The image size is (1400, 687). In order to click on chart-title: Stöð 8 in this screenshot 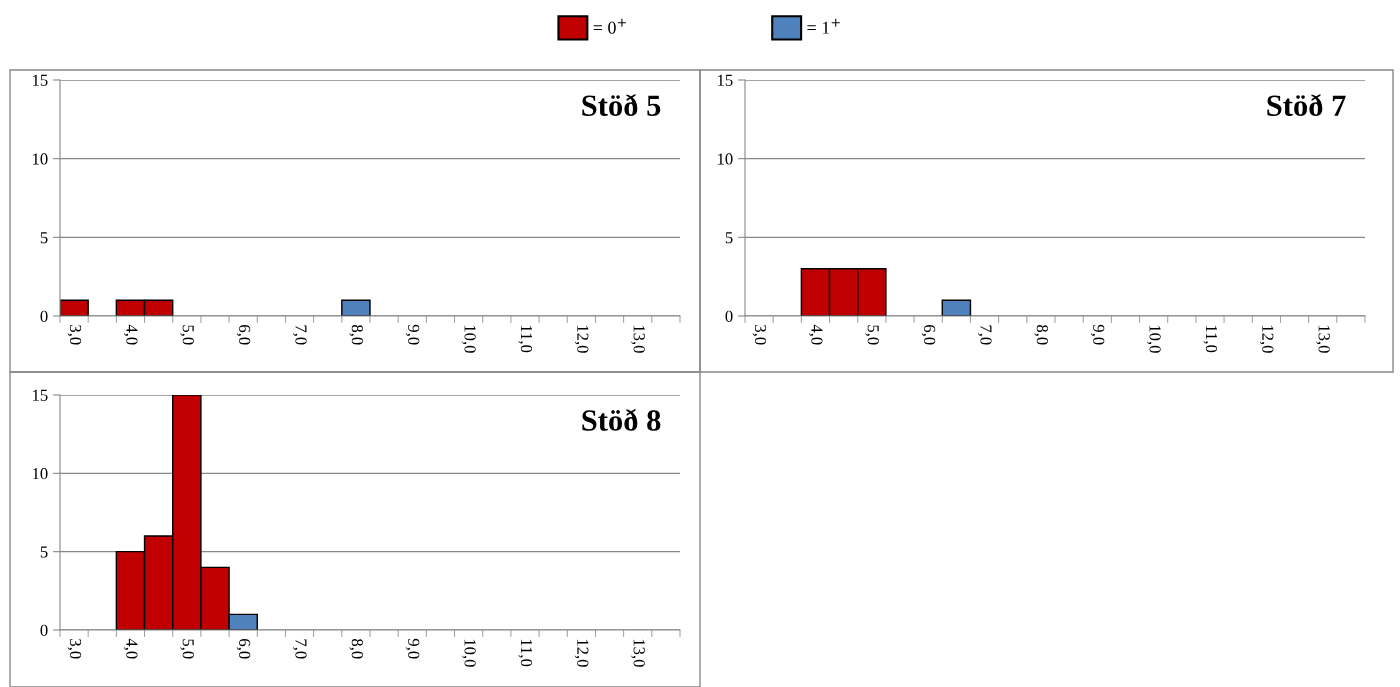, I will do `click(621, 419)`.